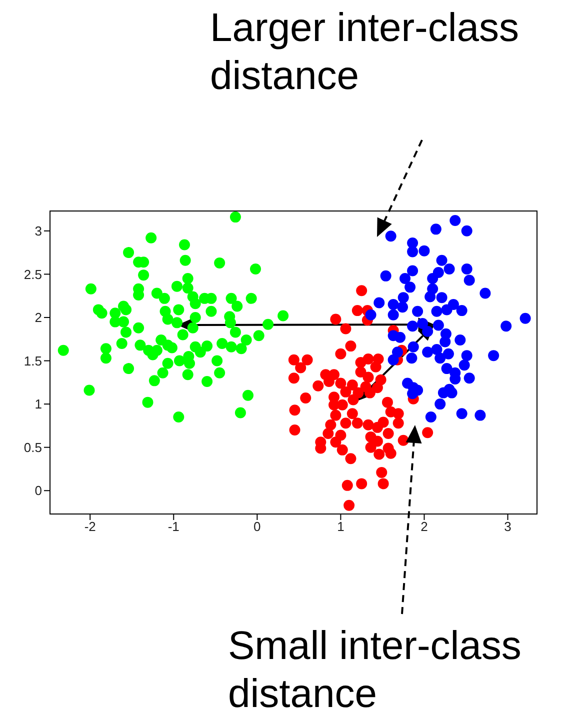  Describe the element at coordinates (174, 526) in the screenshot. I see `x-tick-label: -1` at that location.